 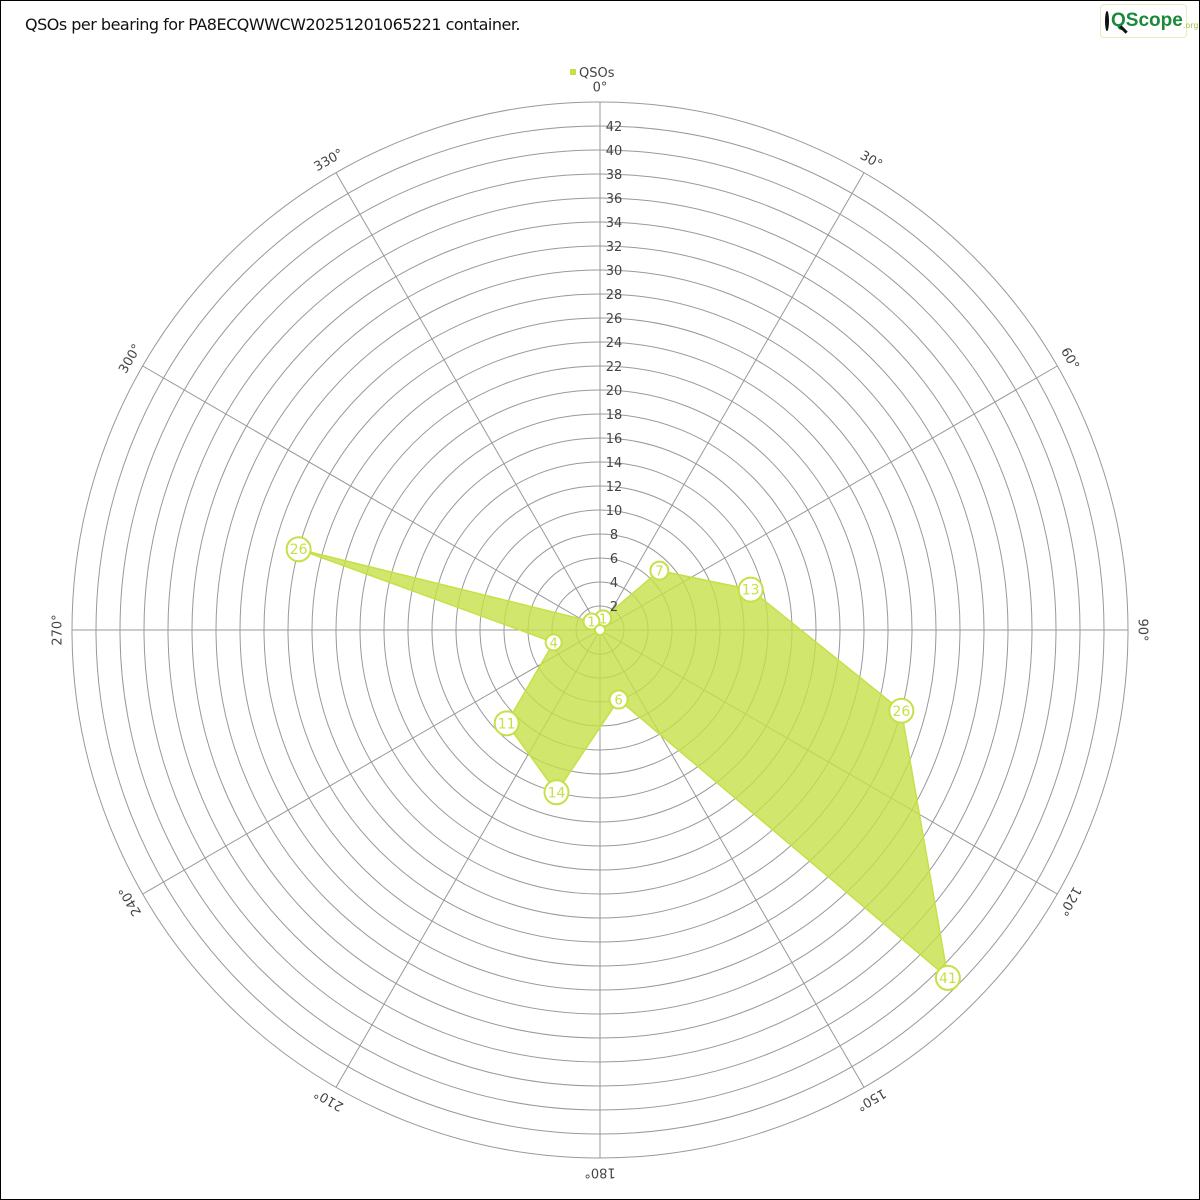 I want to click on qscope-logo: QScope .org, so click(x=1149, y=21).